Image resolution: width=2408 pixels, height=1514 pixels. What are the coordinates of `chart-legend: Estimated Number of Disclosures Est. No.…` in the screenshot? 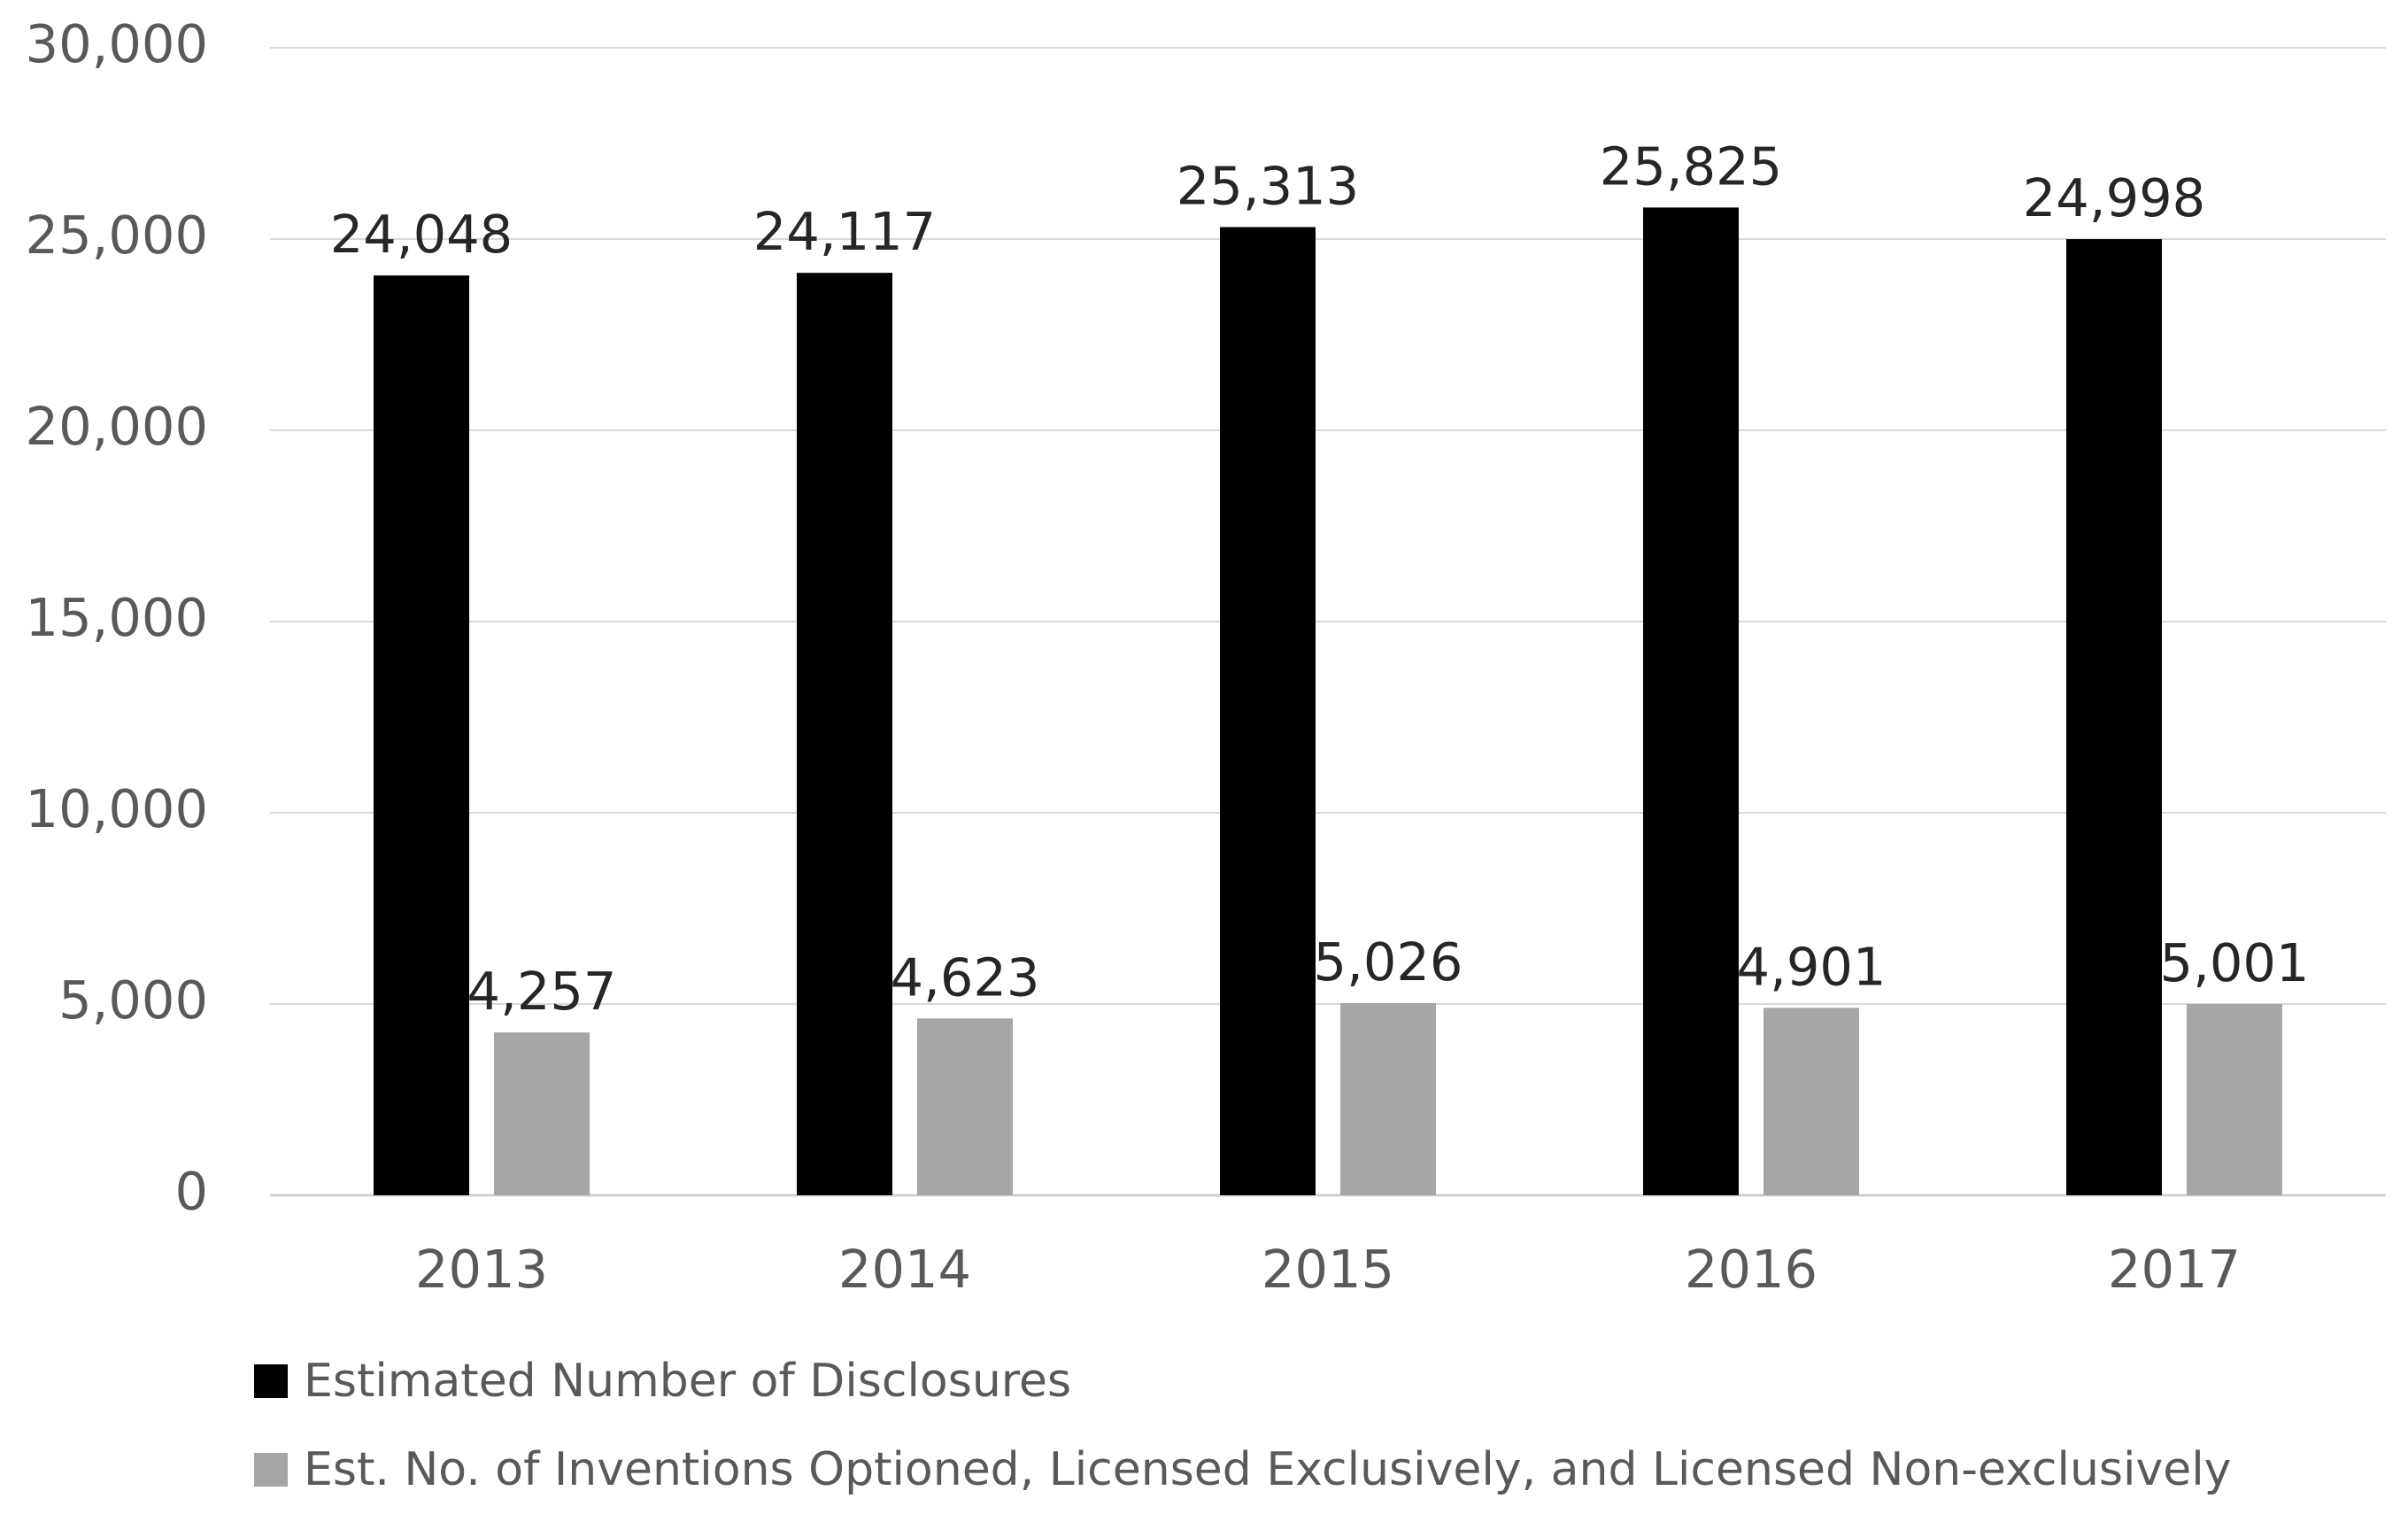 It's located at (1316, 1426).